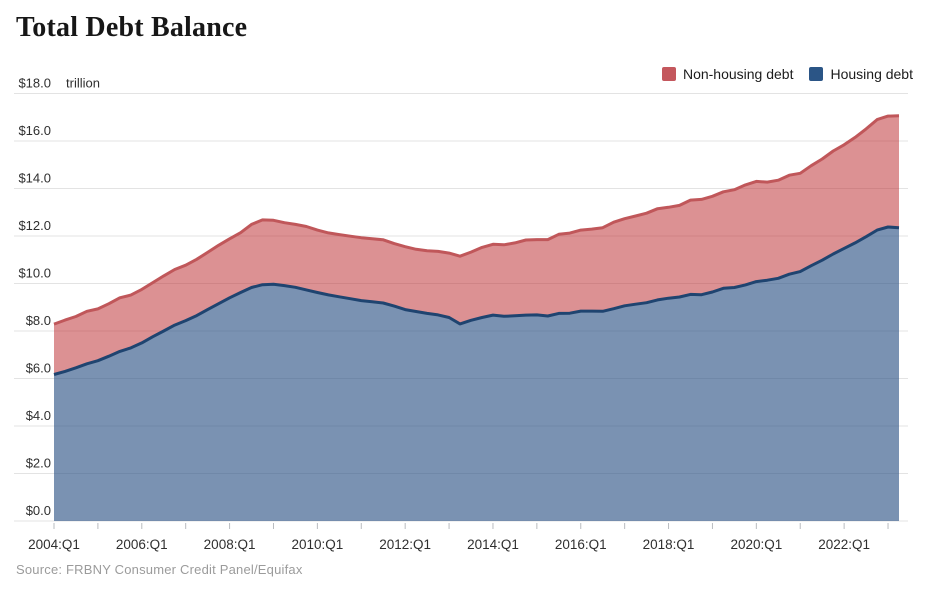 Image resolution: width=931 pixels, height=605 pixels. Describe the element at coordinates (38, 320) in the screenshot. I see `svg-text: $8.0` at that location.